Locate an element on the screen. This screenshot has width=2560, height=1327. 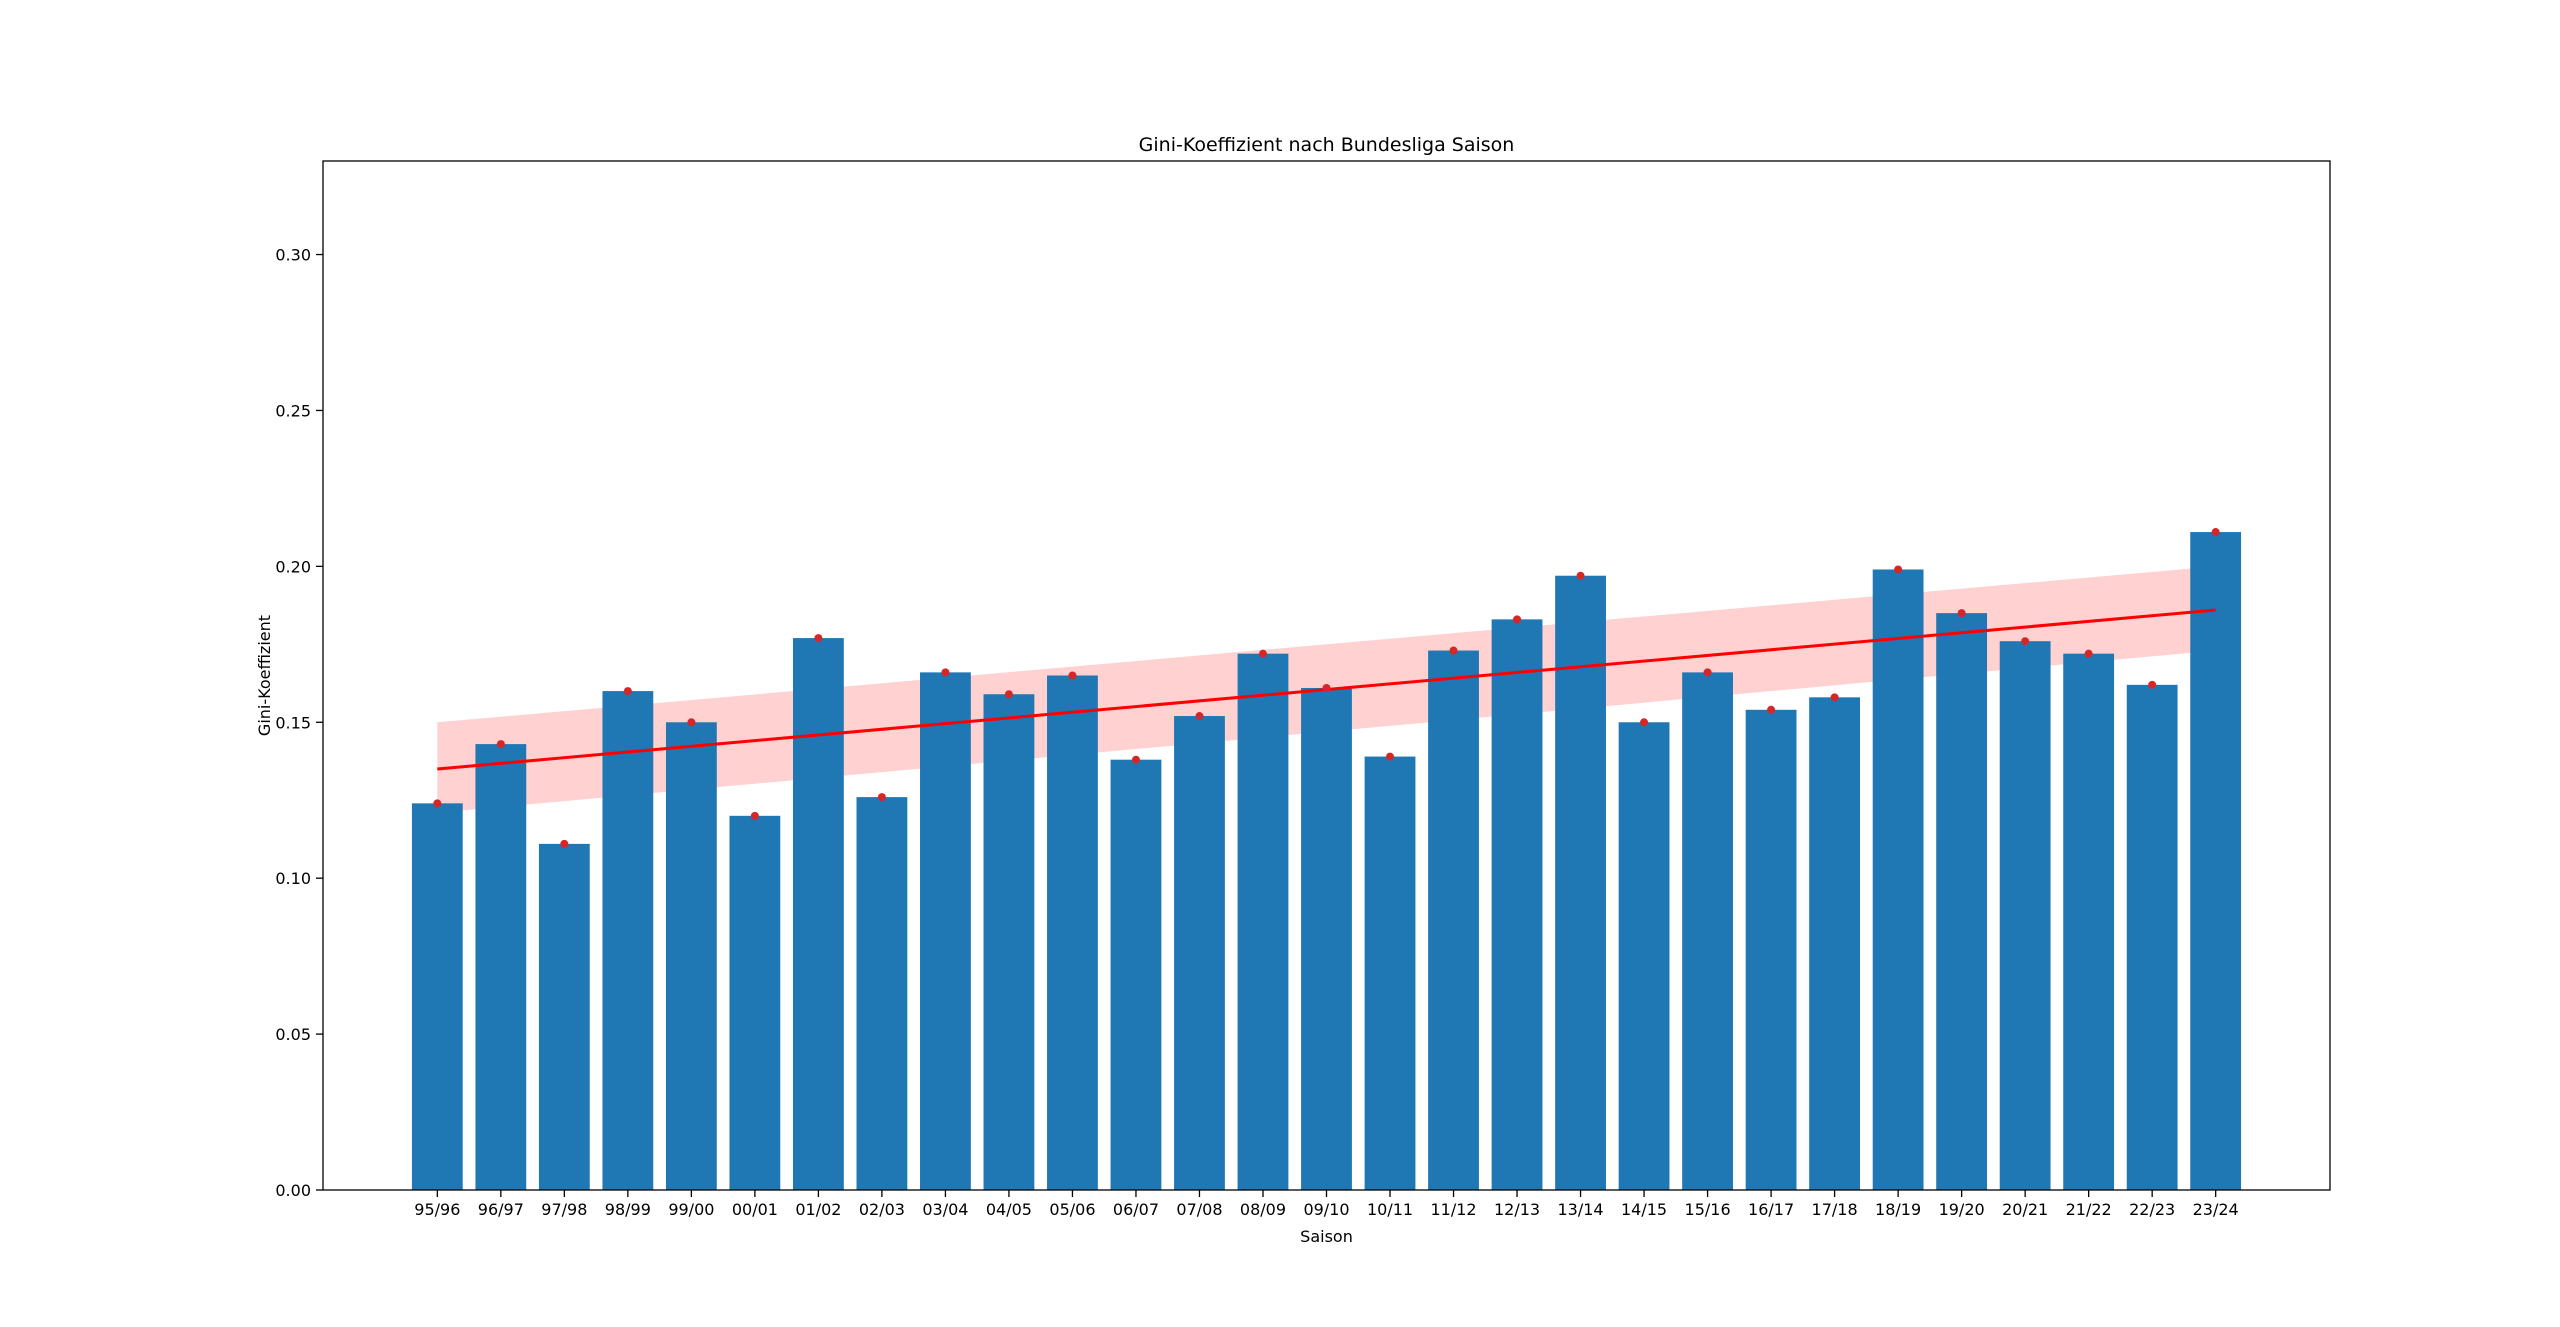
y-tick-label: 0.15 is located at coordinates (293, 722).